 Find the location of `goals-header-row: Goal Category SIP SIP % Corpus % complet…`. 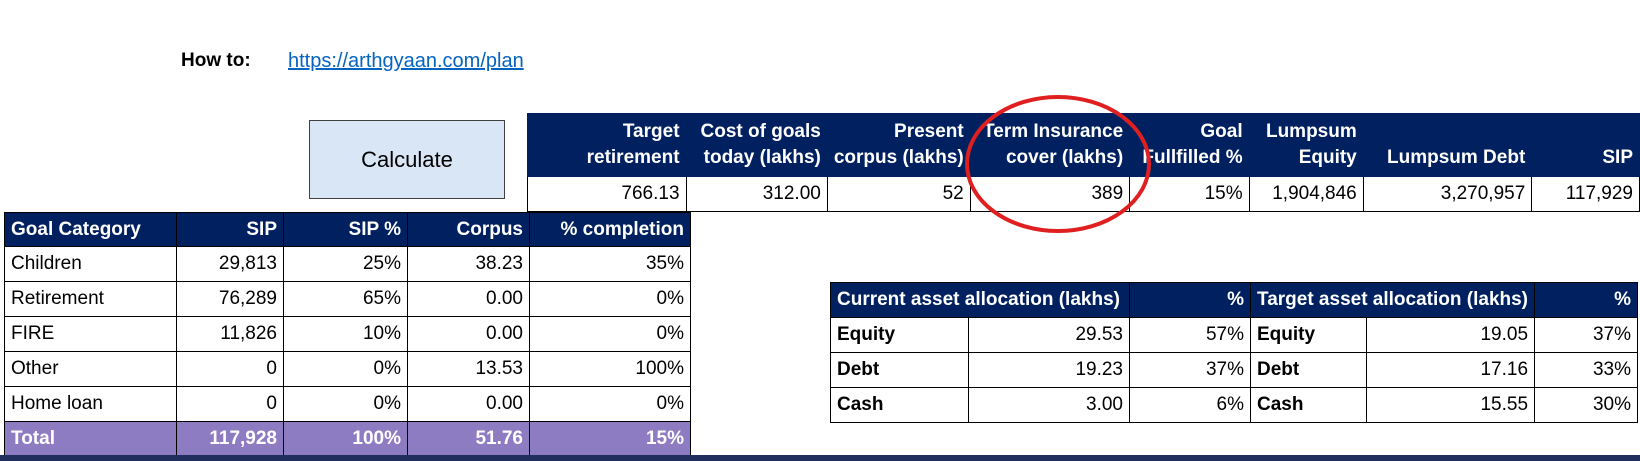

goals-header-row: Goal Category SIP SIP % Corpus % complet… is located at coordinates (347, 229).